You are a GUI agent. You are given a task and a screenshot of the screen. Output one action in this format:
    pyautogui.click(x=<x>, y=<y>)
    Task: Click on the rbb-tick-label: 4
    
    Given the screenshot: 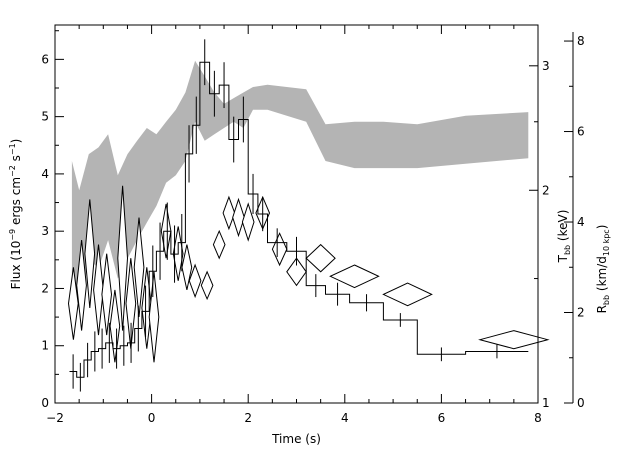 What is the action you would take?
    pyautogui.click(x=581, y=222)
    